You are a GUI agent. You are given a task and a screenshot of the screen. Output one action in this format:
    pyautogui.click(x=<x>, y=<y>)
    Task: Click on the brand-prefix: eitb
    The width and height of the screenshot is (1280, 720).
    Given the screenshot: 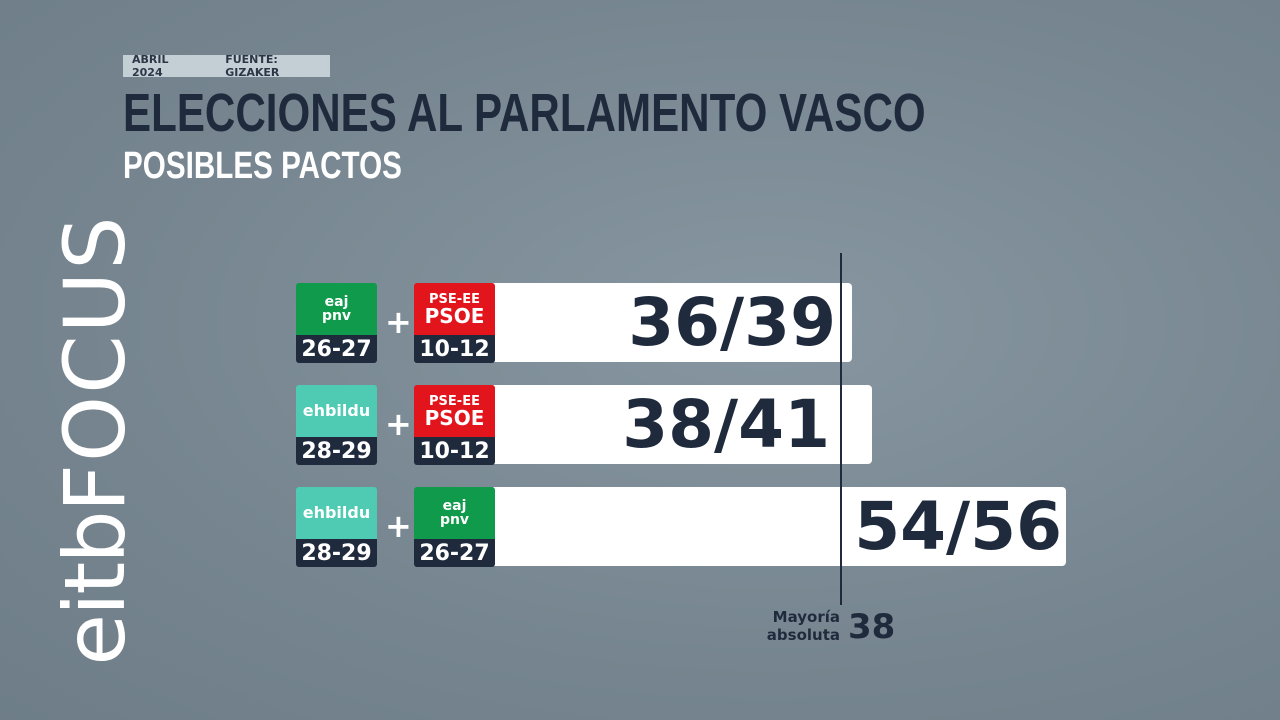 What is the action you would take?
    pyautogui.click(x=95, y=589)
    